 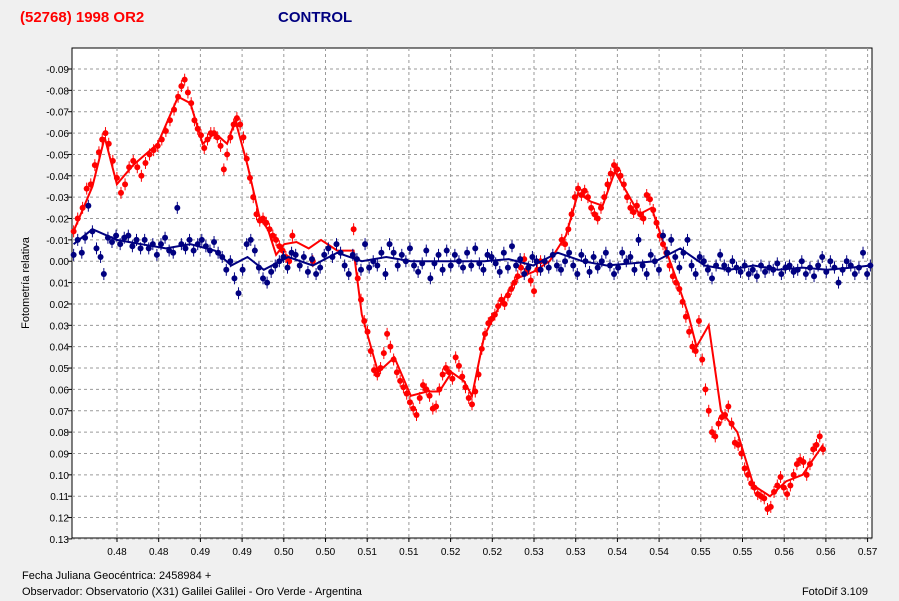 What do you see at coordinates (82, 17) in the screenshot?
I see `object-title: (52768) 1998 OR2` at bounding box center [82, 17].